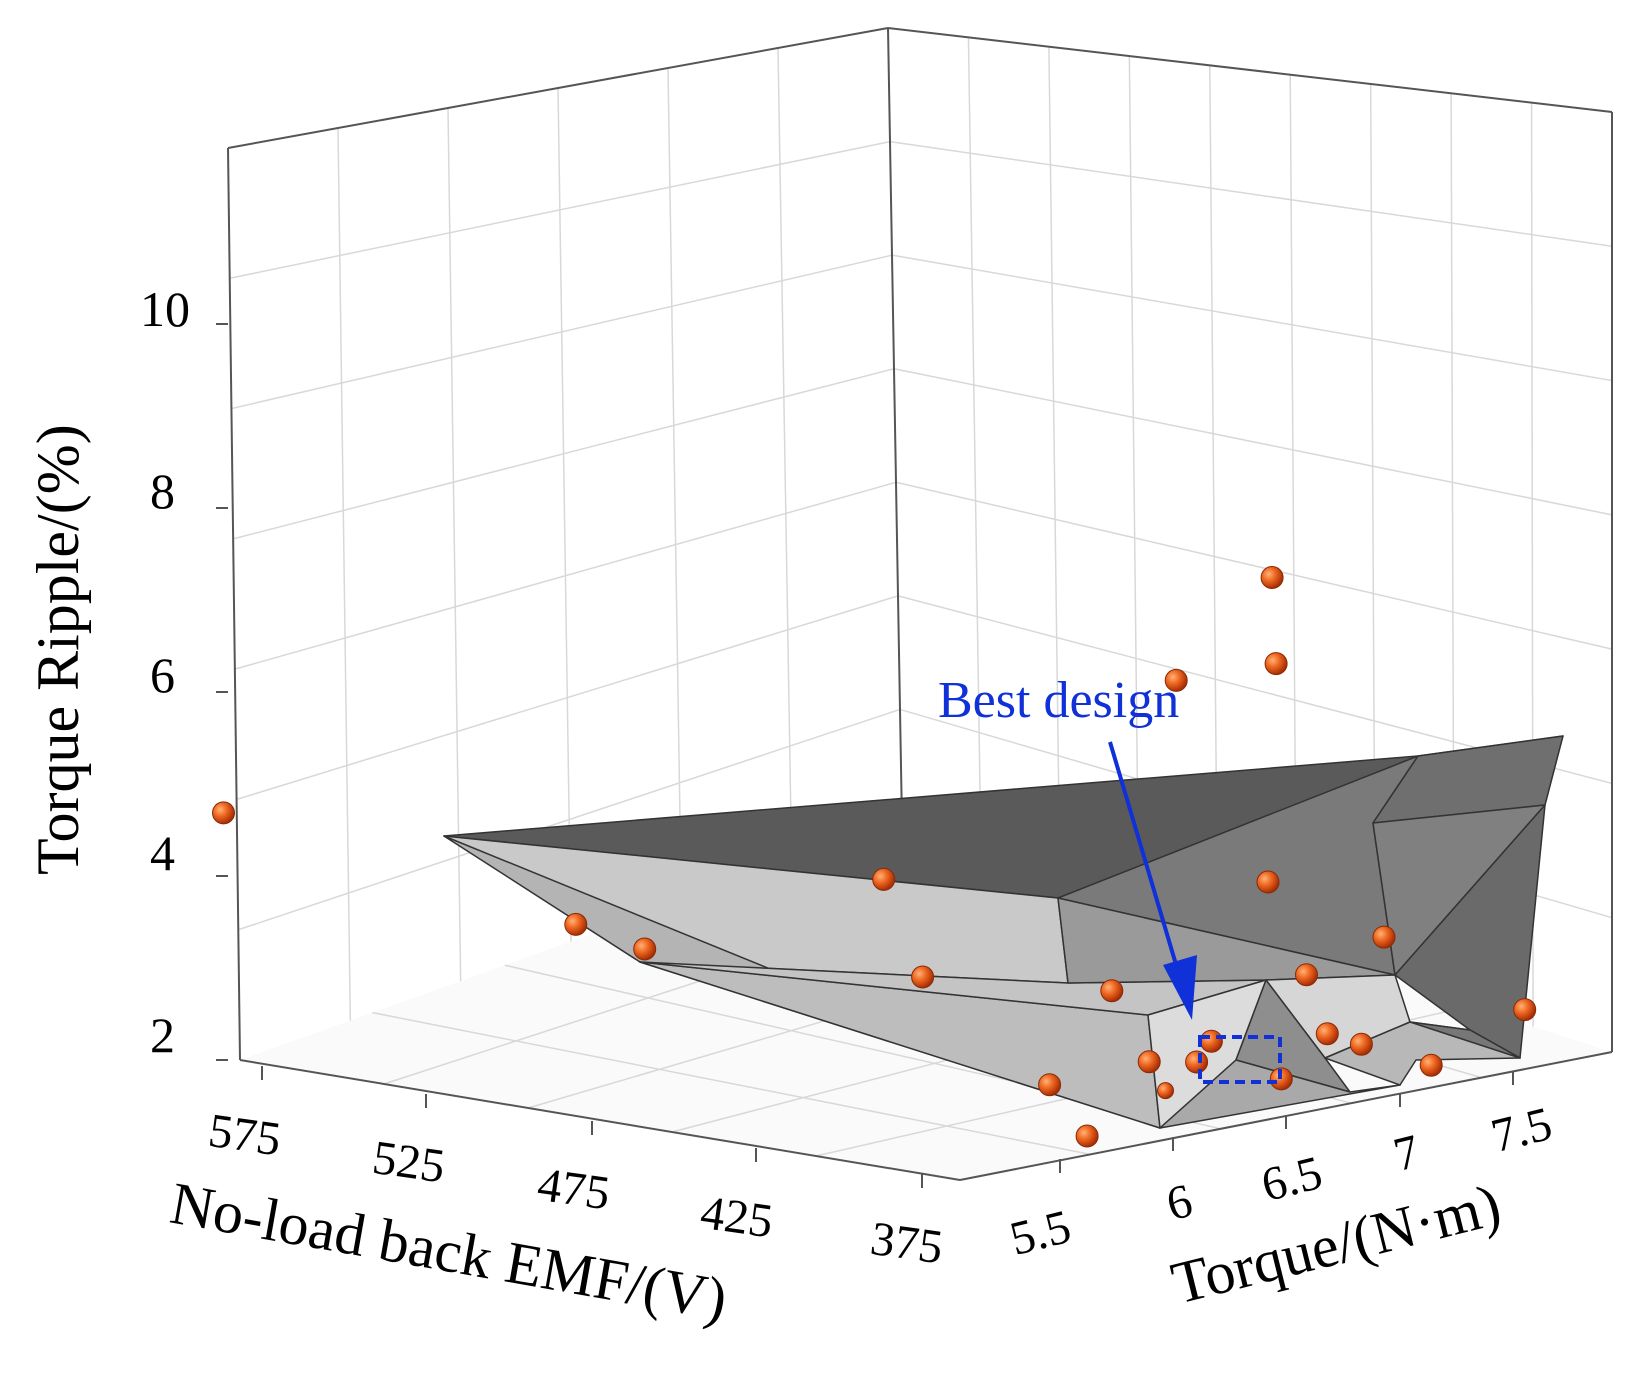 This screenshot has width=1652, height=1376. What do you see at coordinates (1465, 1040) in the screenshot?
I see `surface-facet` at bounding box center [1465, 1040].